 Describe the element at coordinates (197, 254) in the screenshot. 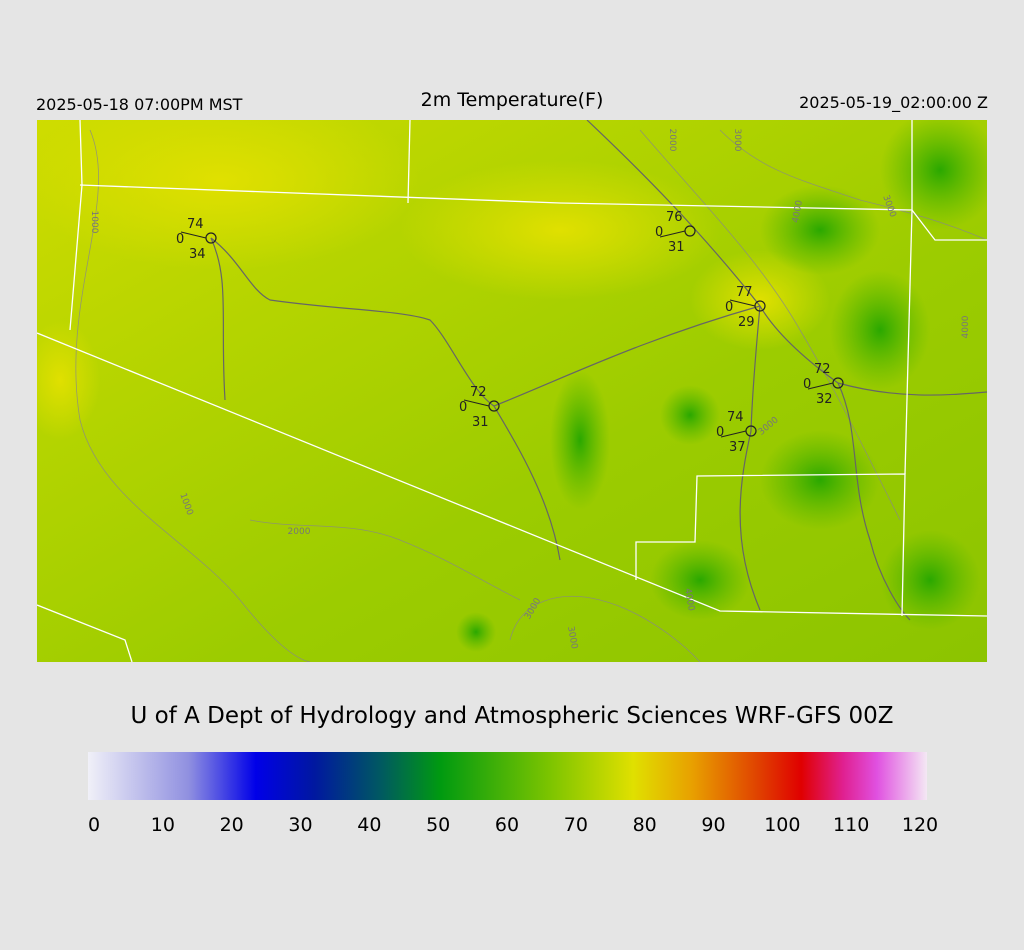

I see `station-dewpoint: 34` at that location.